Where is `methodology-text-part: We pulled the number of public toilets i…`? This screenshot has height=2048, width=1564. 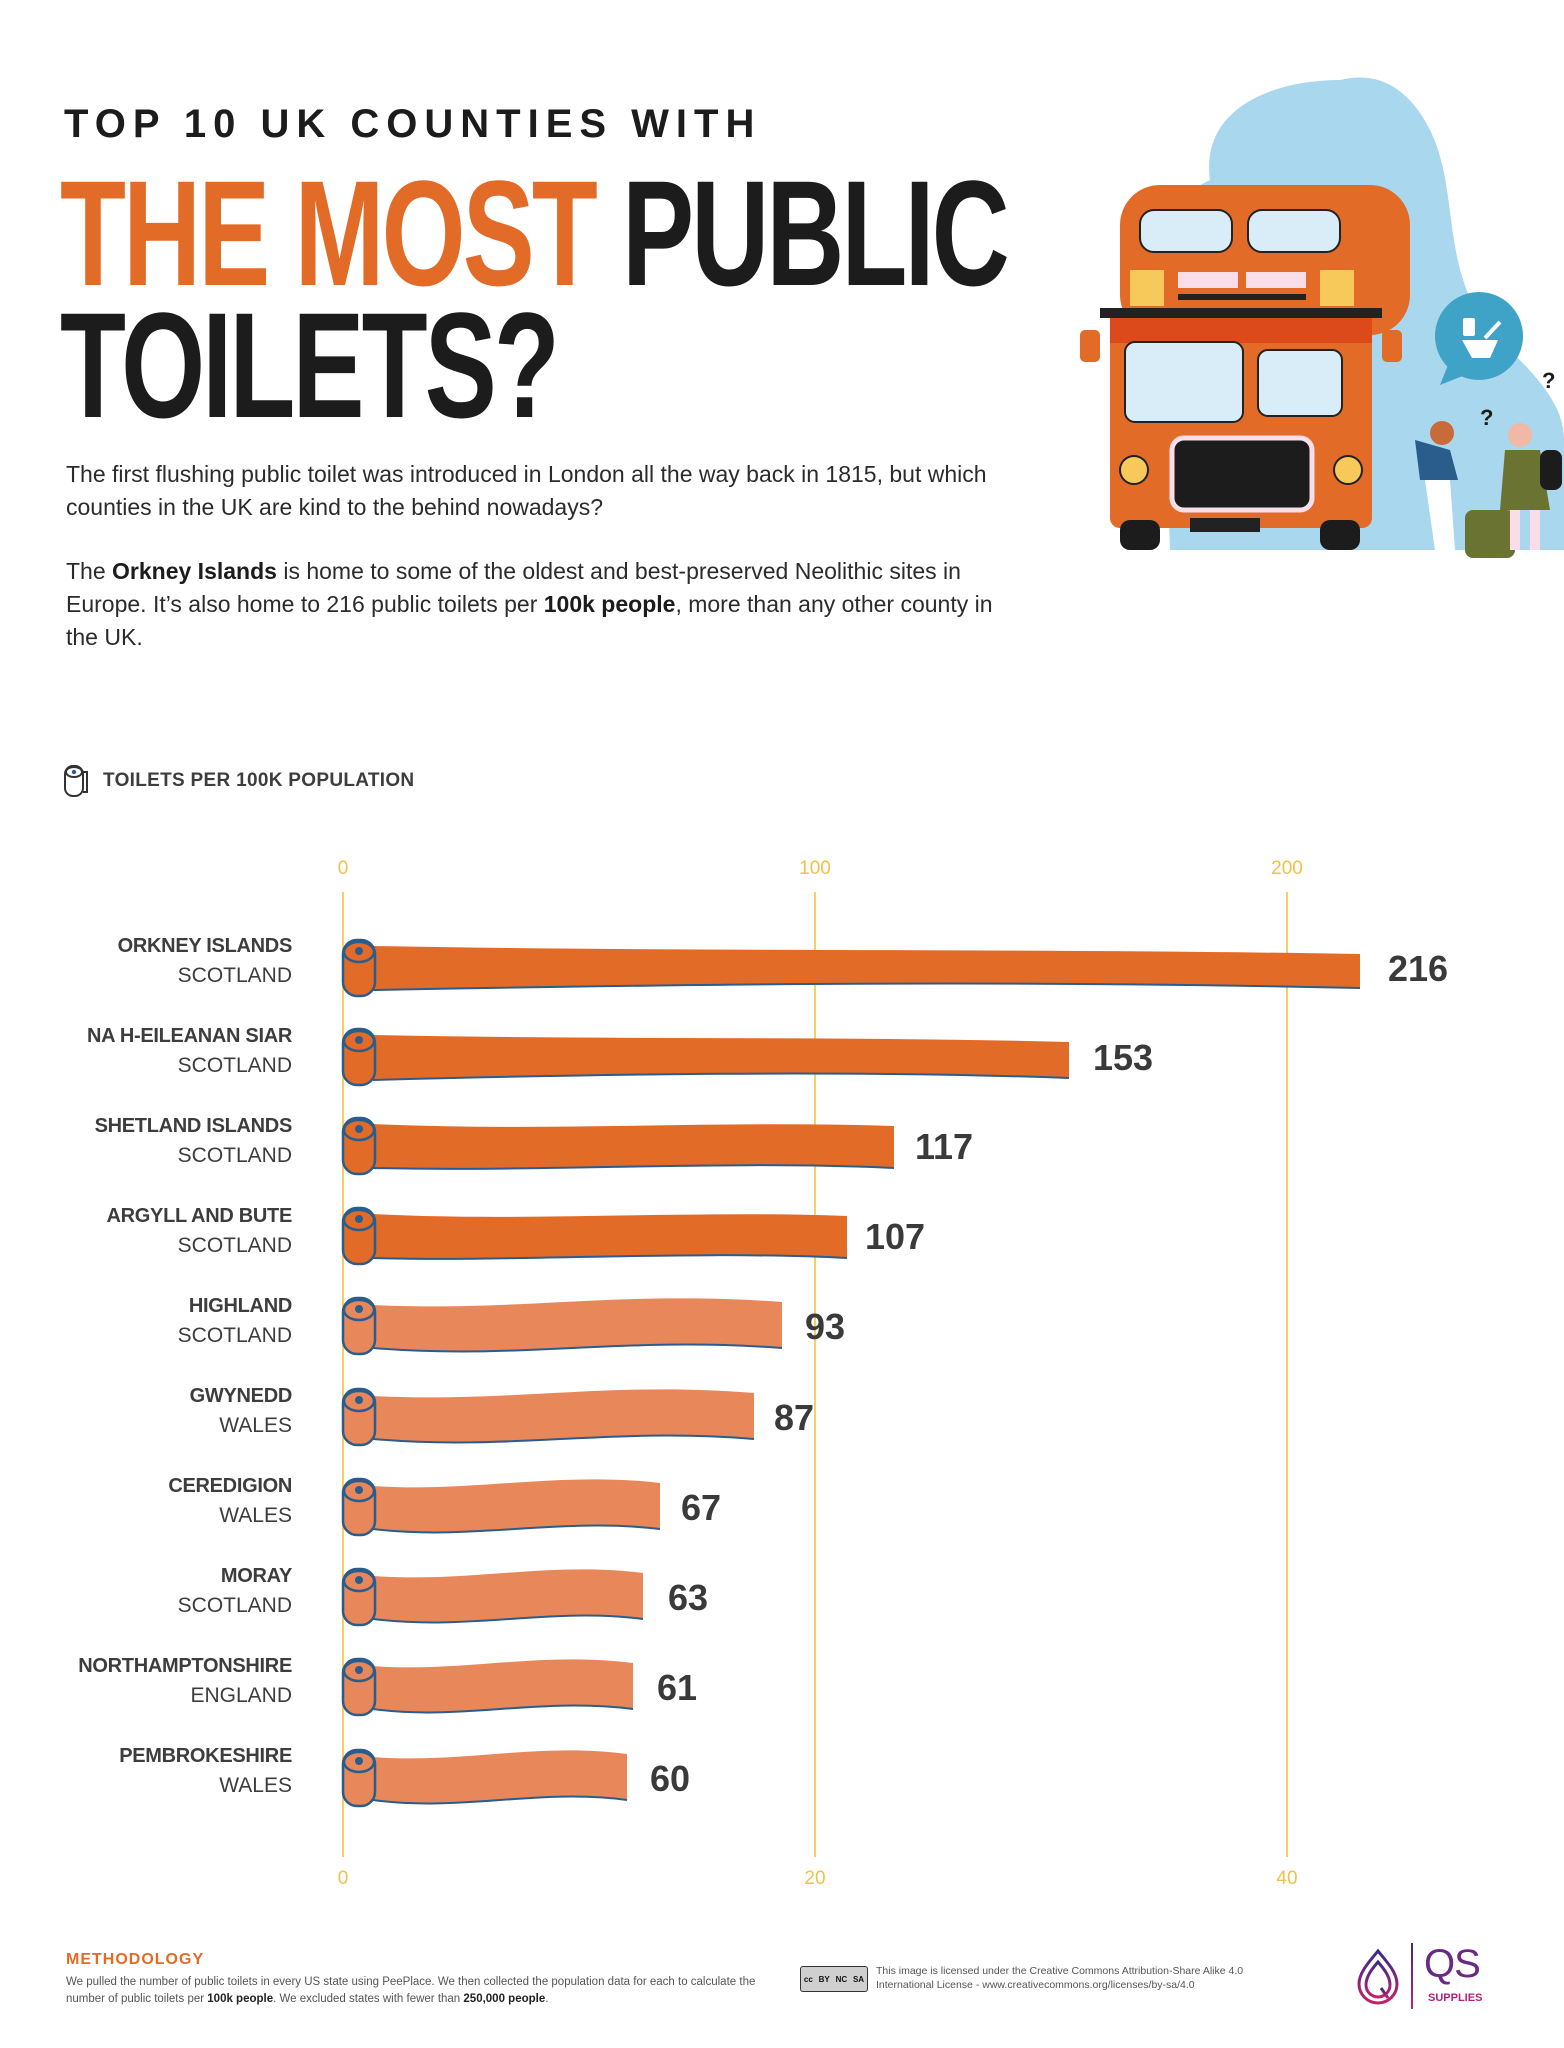 methodology-text-part: We pulled the number of public toilets i… is located at coordinates (411, 1990).